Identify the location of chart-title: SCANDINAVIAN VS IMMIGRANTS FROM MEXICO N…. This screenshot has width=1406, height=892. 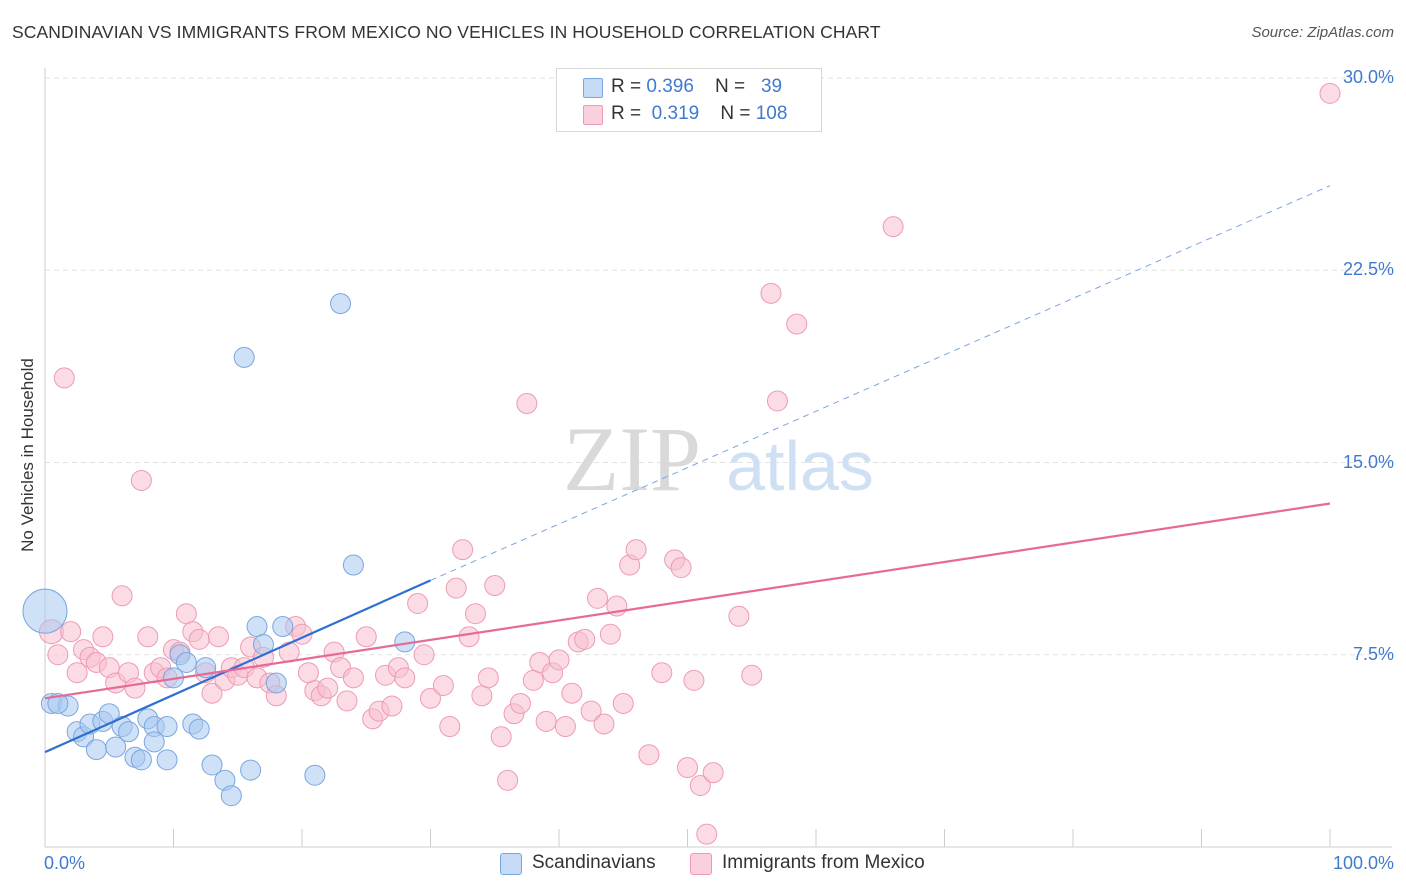
(446, 32).